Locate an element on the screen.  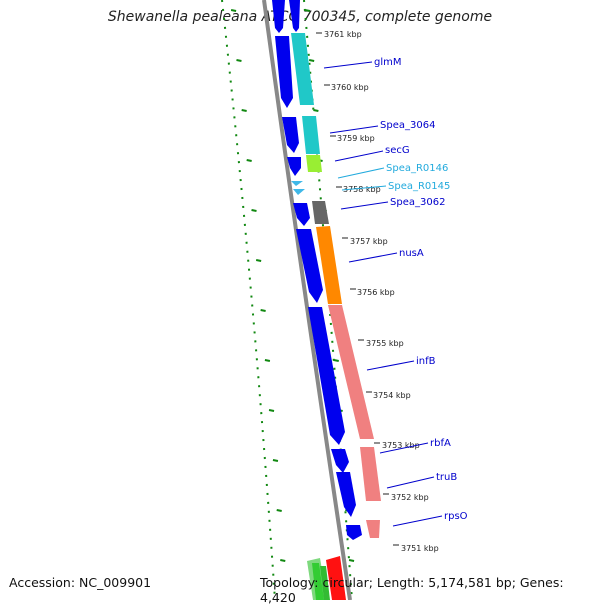
cds-track is located at coordinates (317, 270).